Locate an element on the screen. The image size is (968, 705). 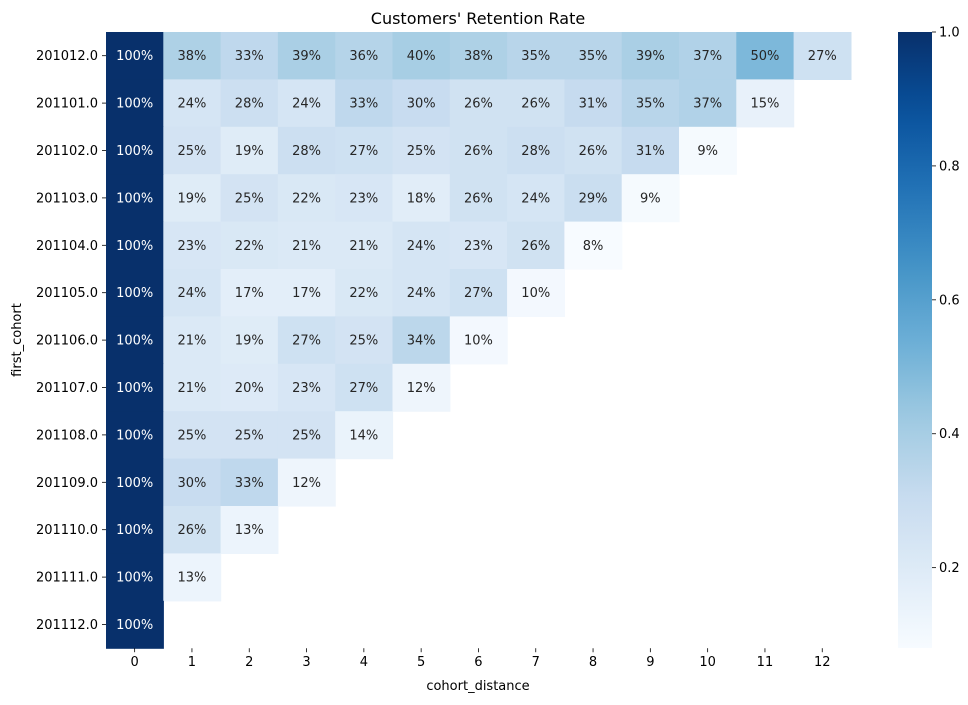
cell-value-label: 27% is located at coordinates (363, 151).